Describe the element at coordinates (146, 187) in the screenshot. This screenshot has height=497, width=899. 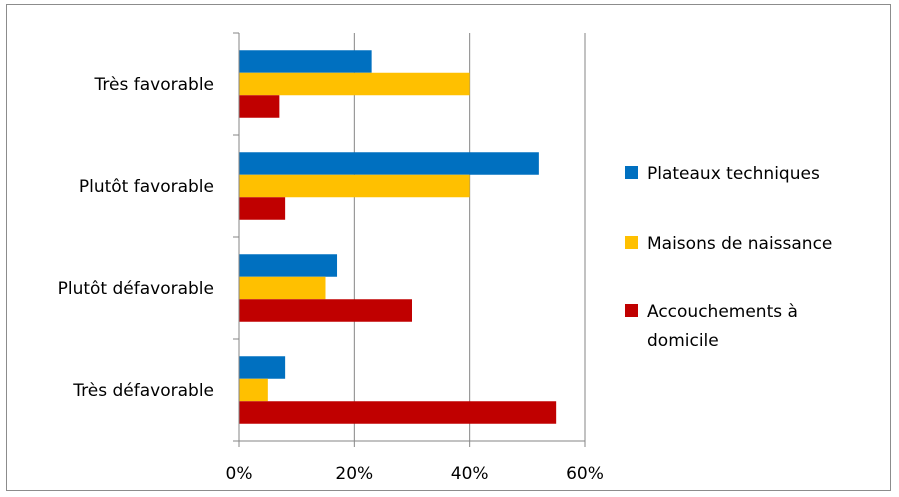
I see `category-label: Plutôt favorable` at that location.